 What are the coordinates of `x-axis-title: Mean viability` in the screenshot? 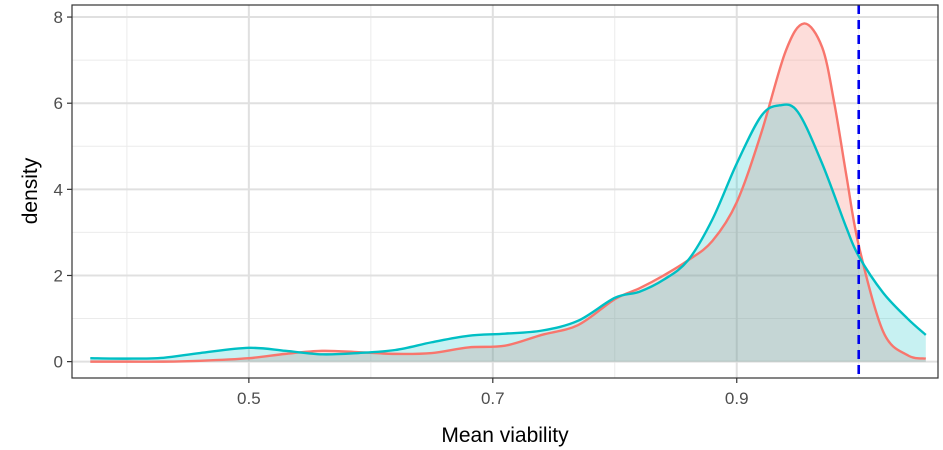 It's located at (505, 435).